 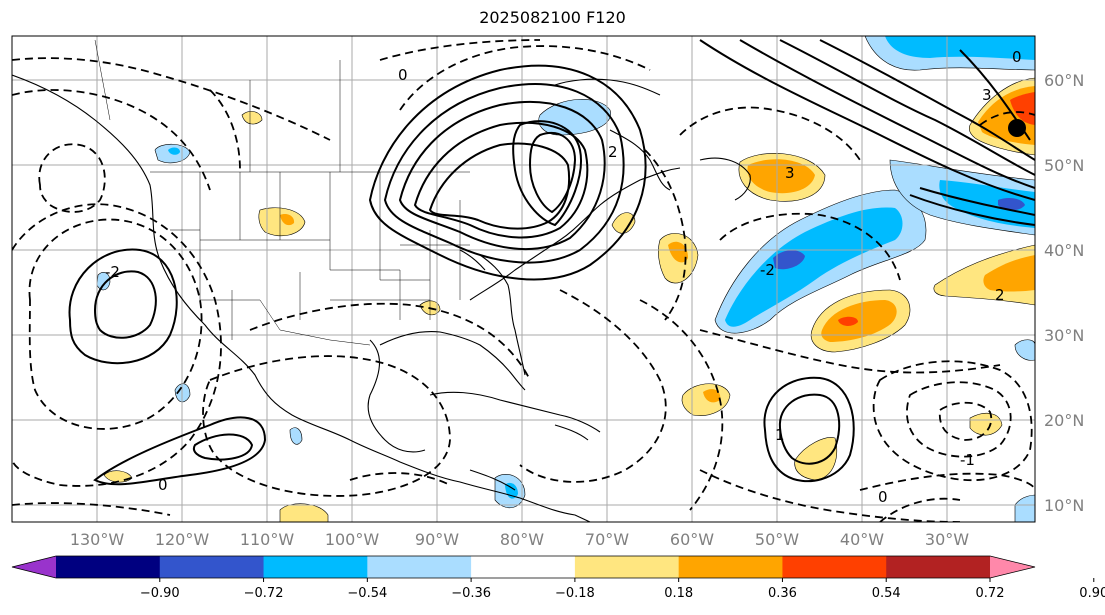 I want to click on anomaly-red-top-east, so click(x=1022, y=108).